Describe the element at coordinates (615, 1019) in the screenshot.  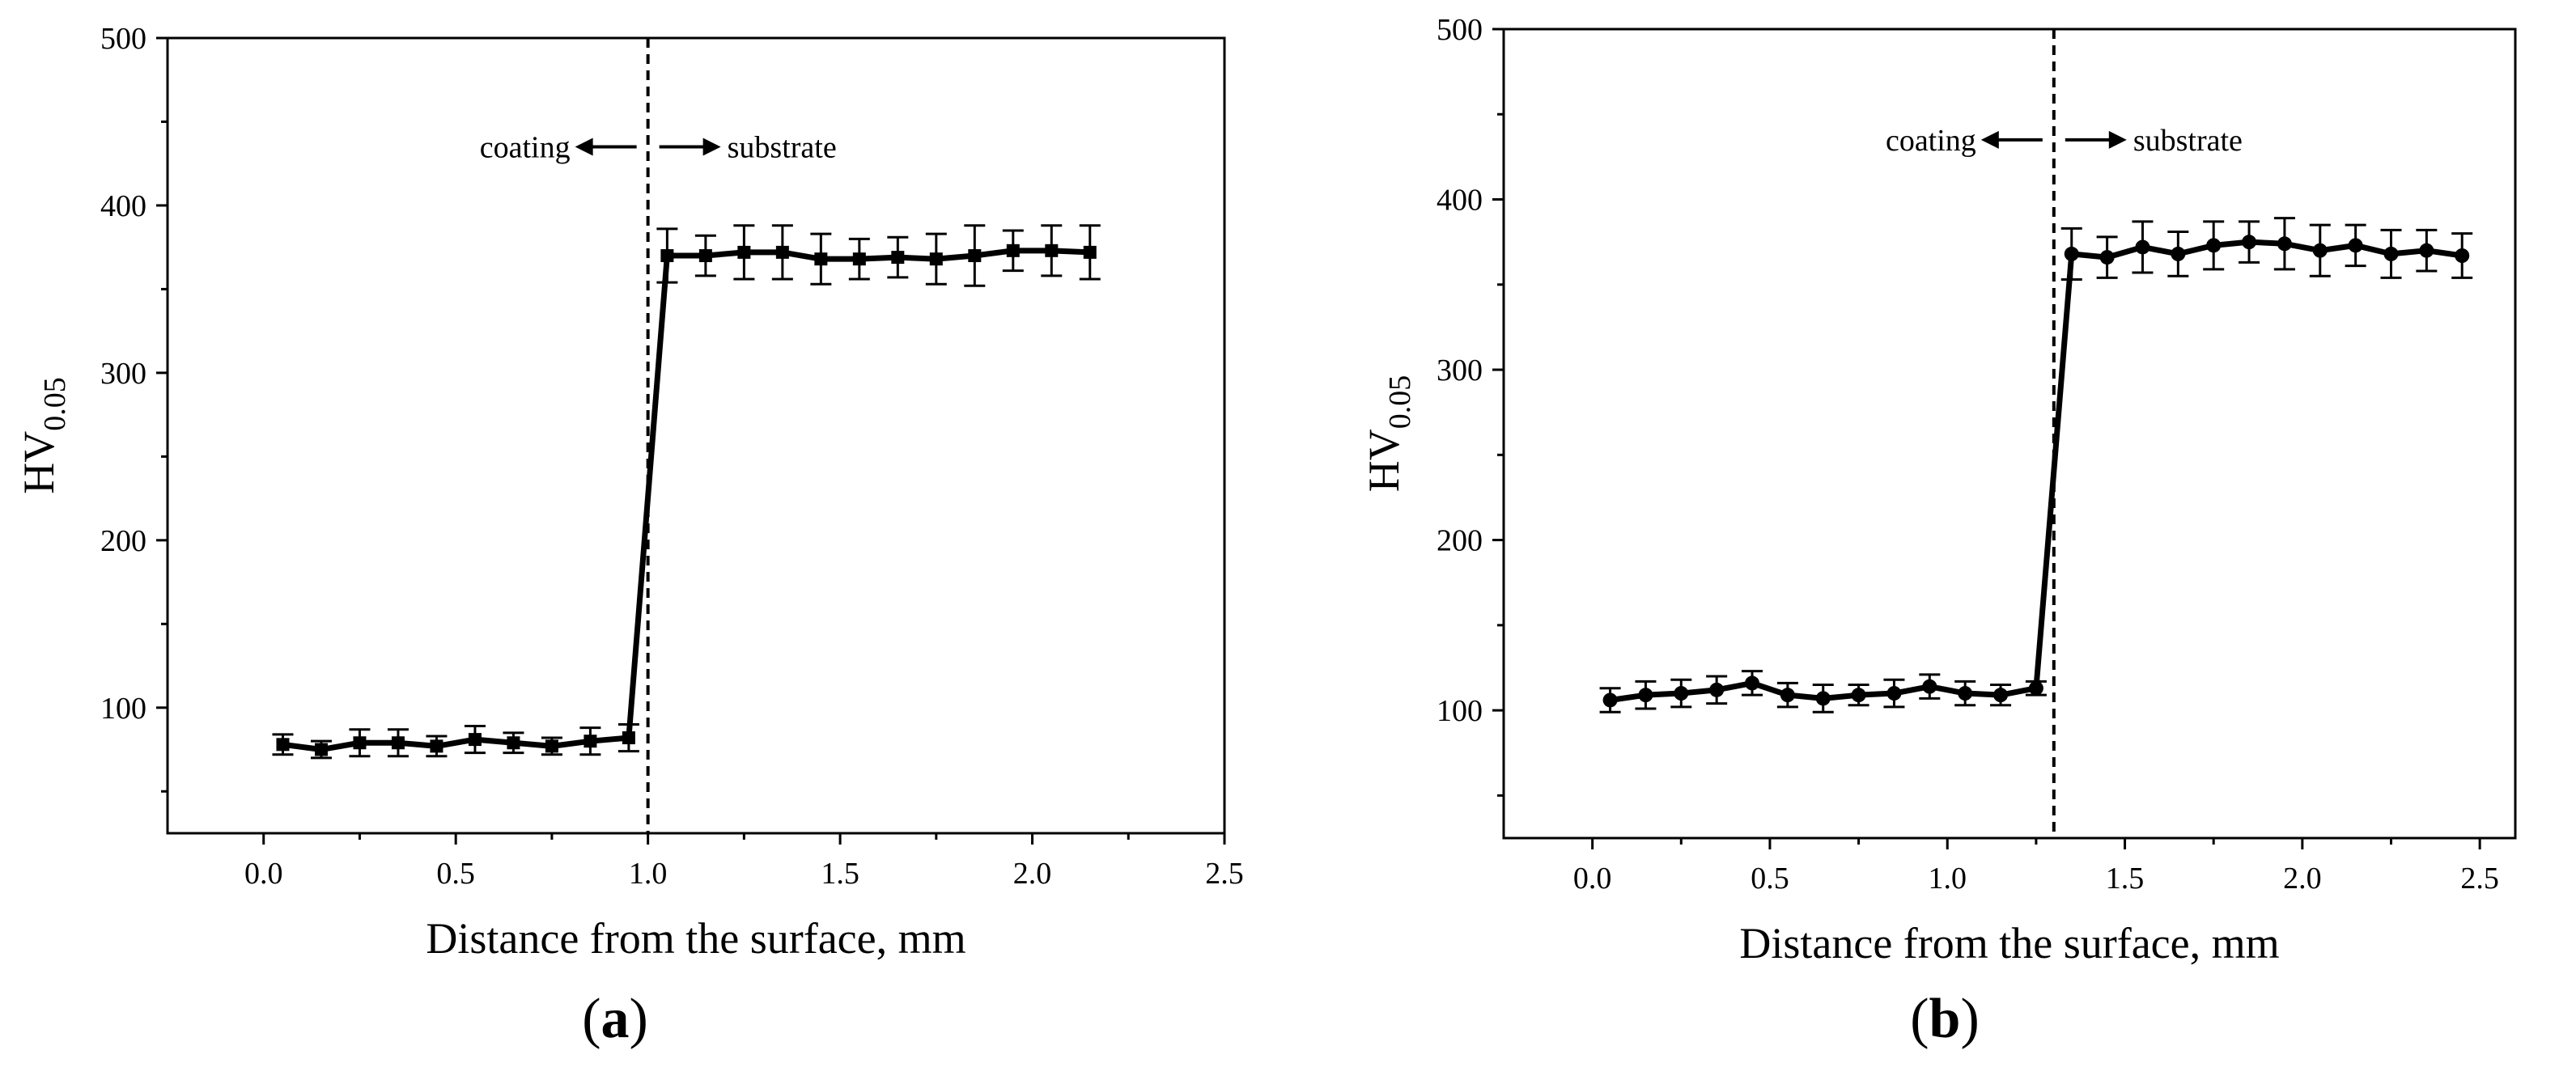
I see `panel-label: (a)` at that location.